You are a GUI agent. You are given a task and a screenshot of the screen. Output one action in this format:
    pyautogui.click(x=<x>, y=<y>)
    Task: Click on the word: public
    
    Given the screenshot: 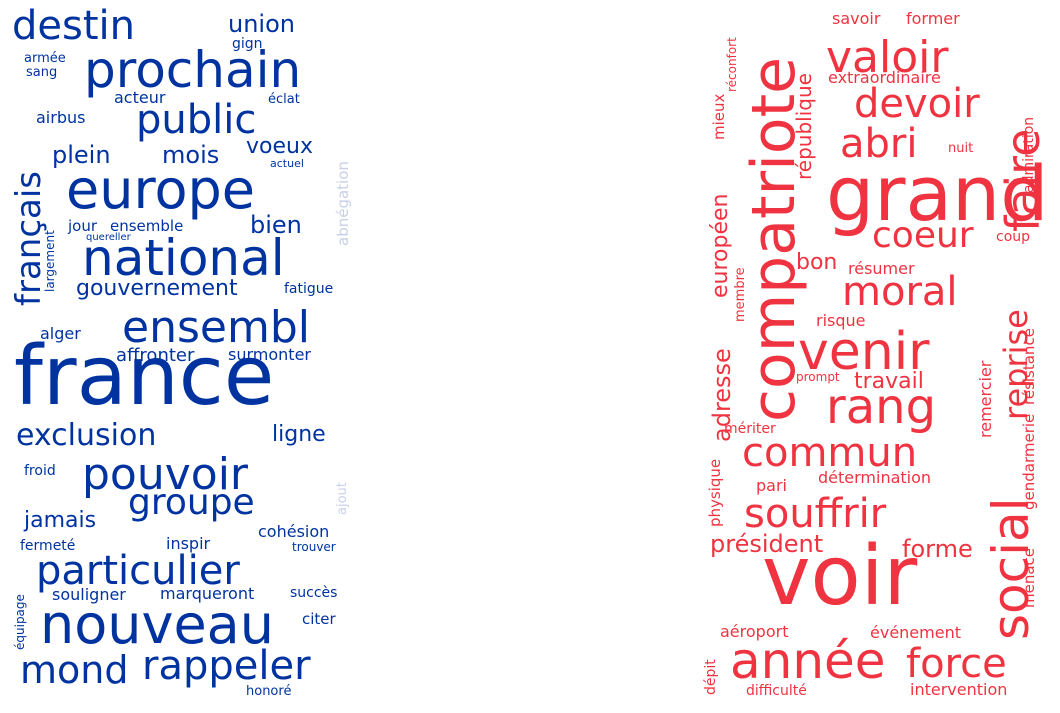 What is the action you would take?
    pyautogui.click(x=196, y=120)
    